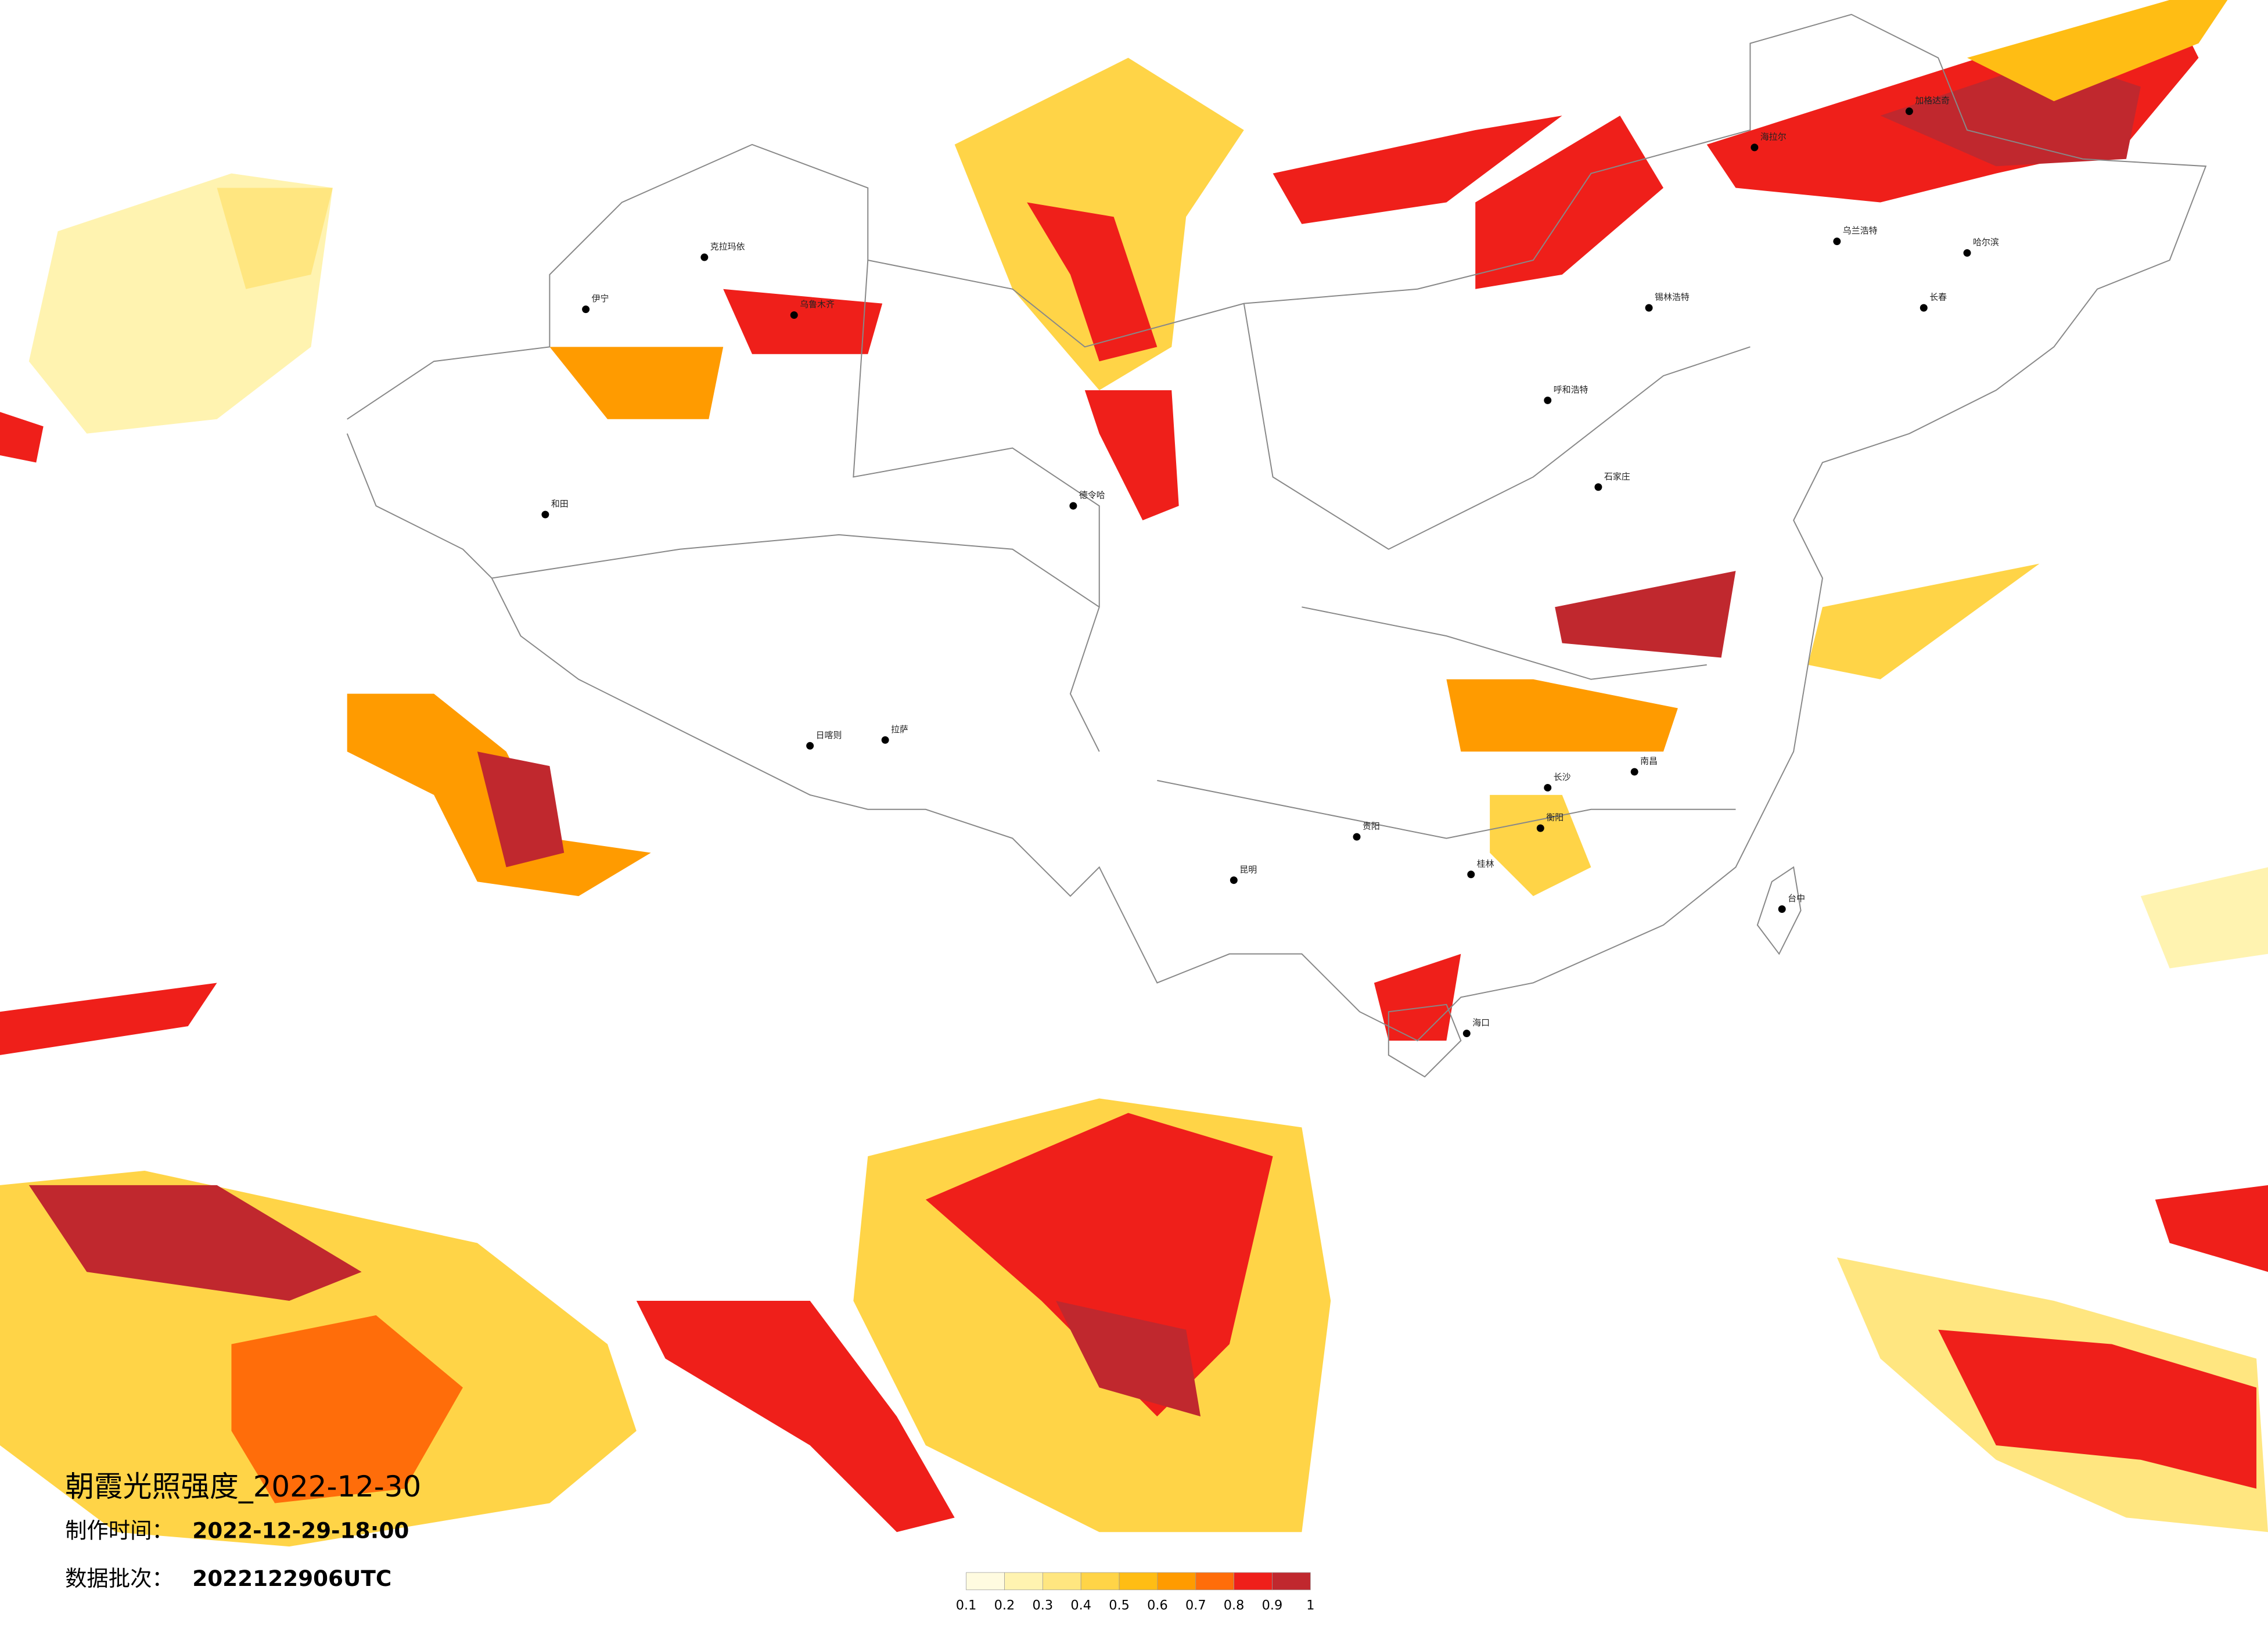 Image resolution: width=2268 pixels, height=1626 pixels. What do you see at coordinates (1617, 476) in the screenshot?
I see `city-label: 石家庄` at bounding box center [1617, 476].